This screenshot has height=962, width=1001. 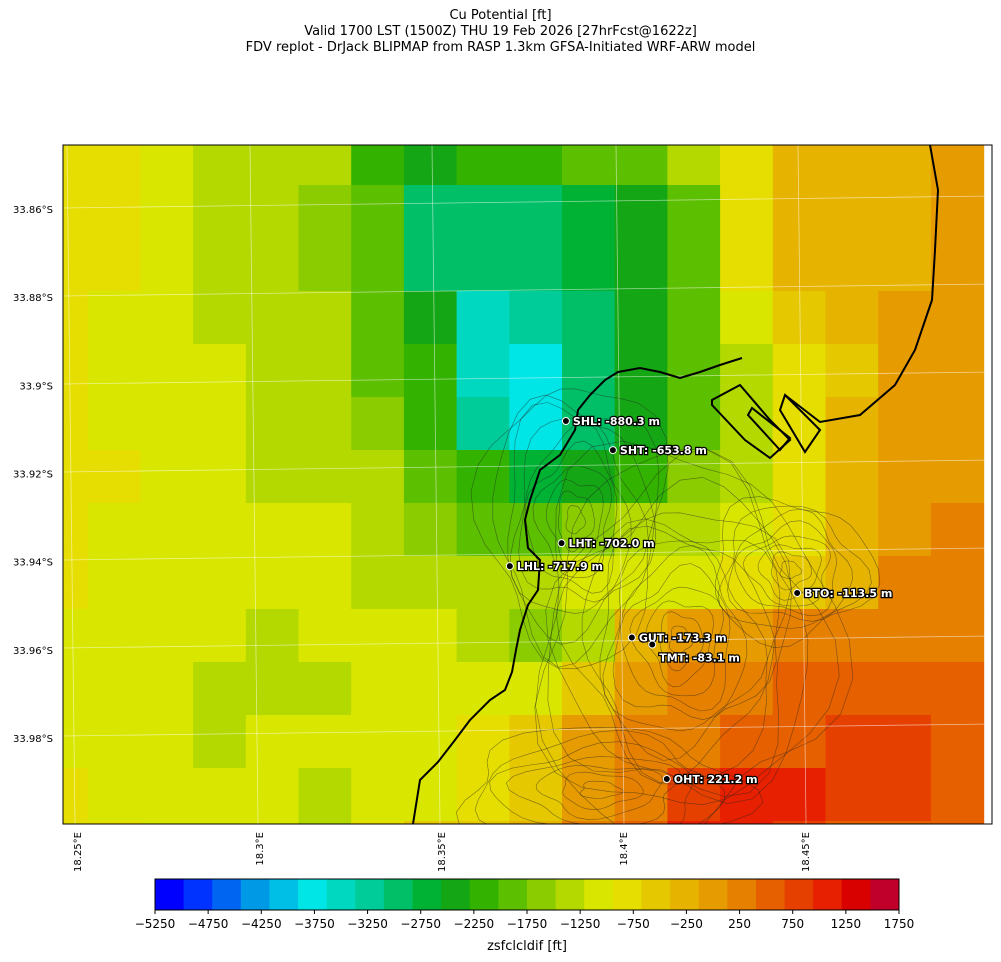 I want to click on colorbar-label: zsfclcldif [ft], so click(x=527, y=946).